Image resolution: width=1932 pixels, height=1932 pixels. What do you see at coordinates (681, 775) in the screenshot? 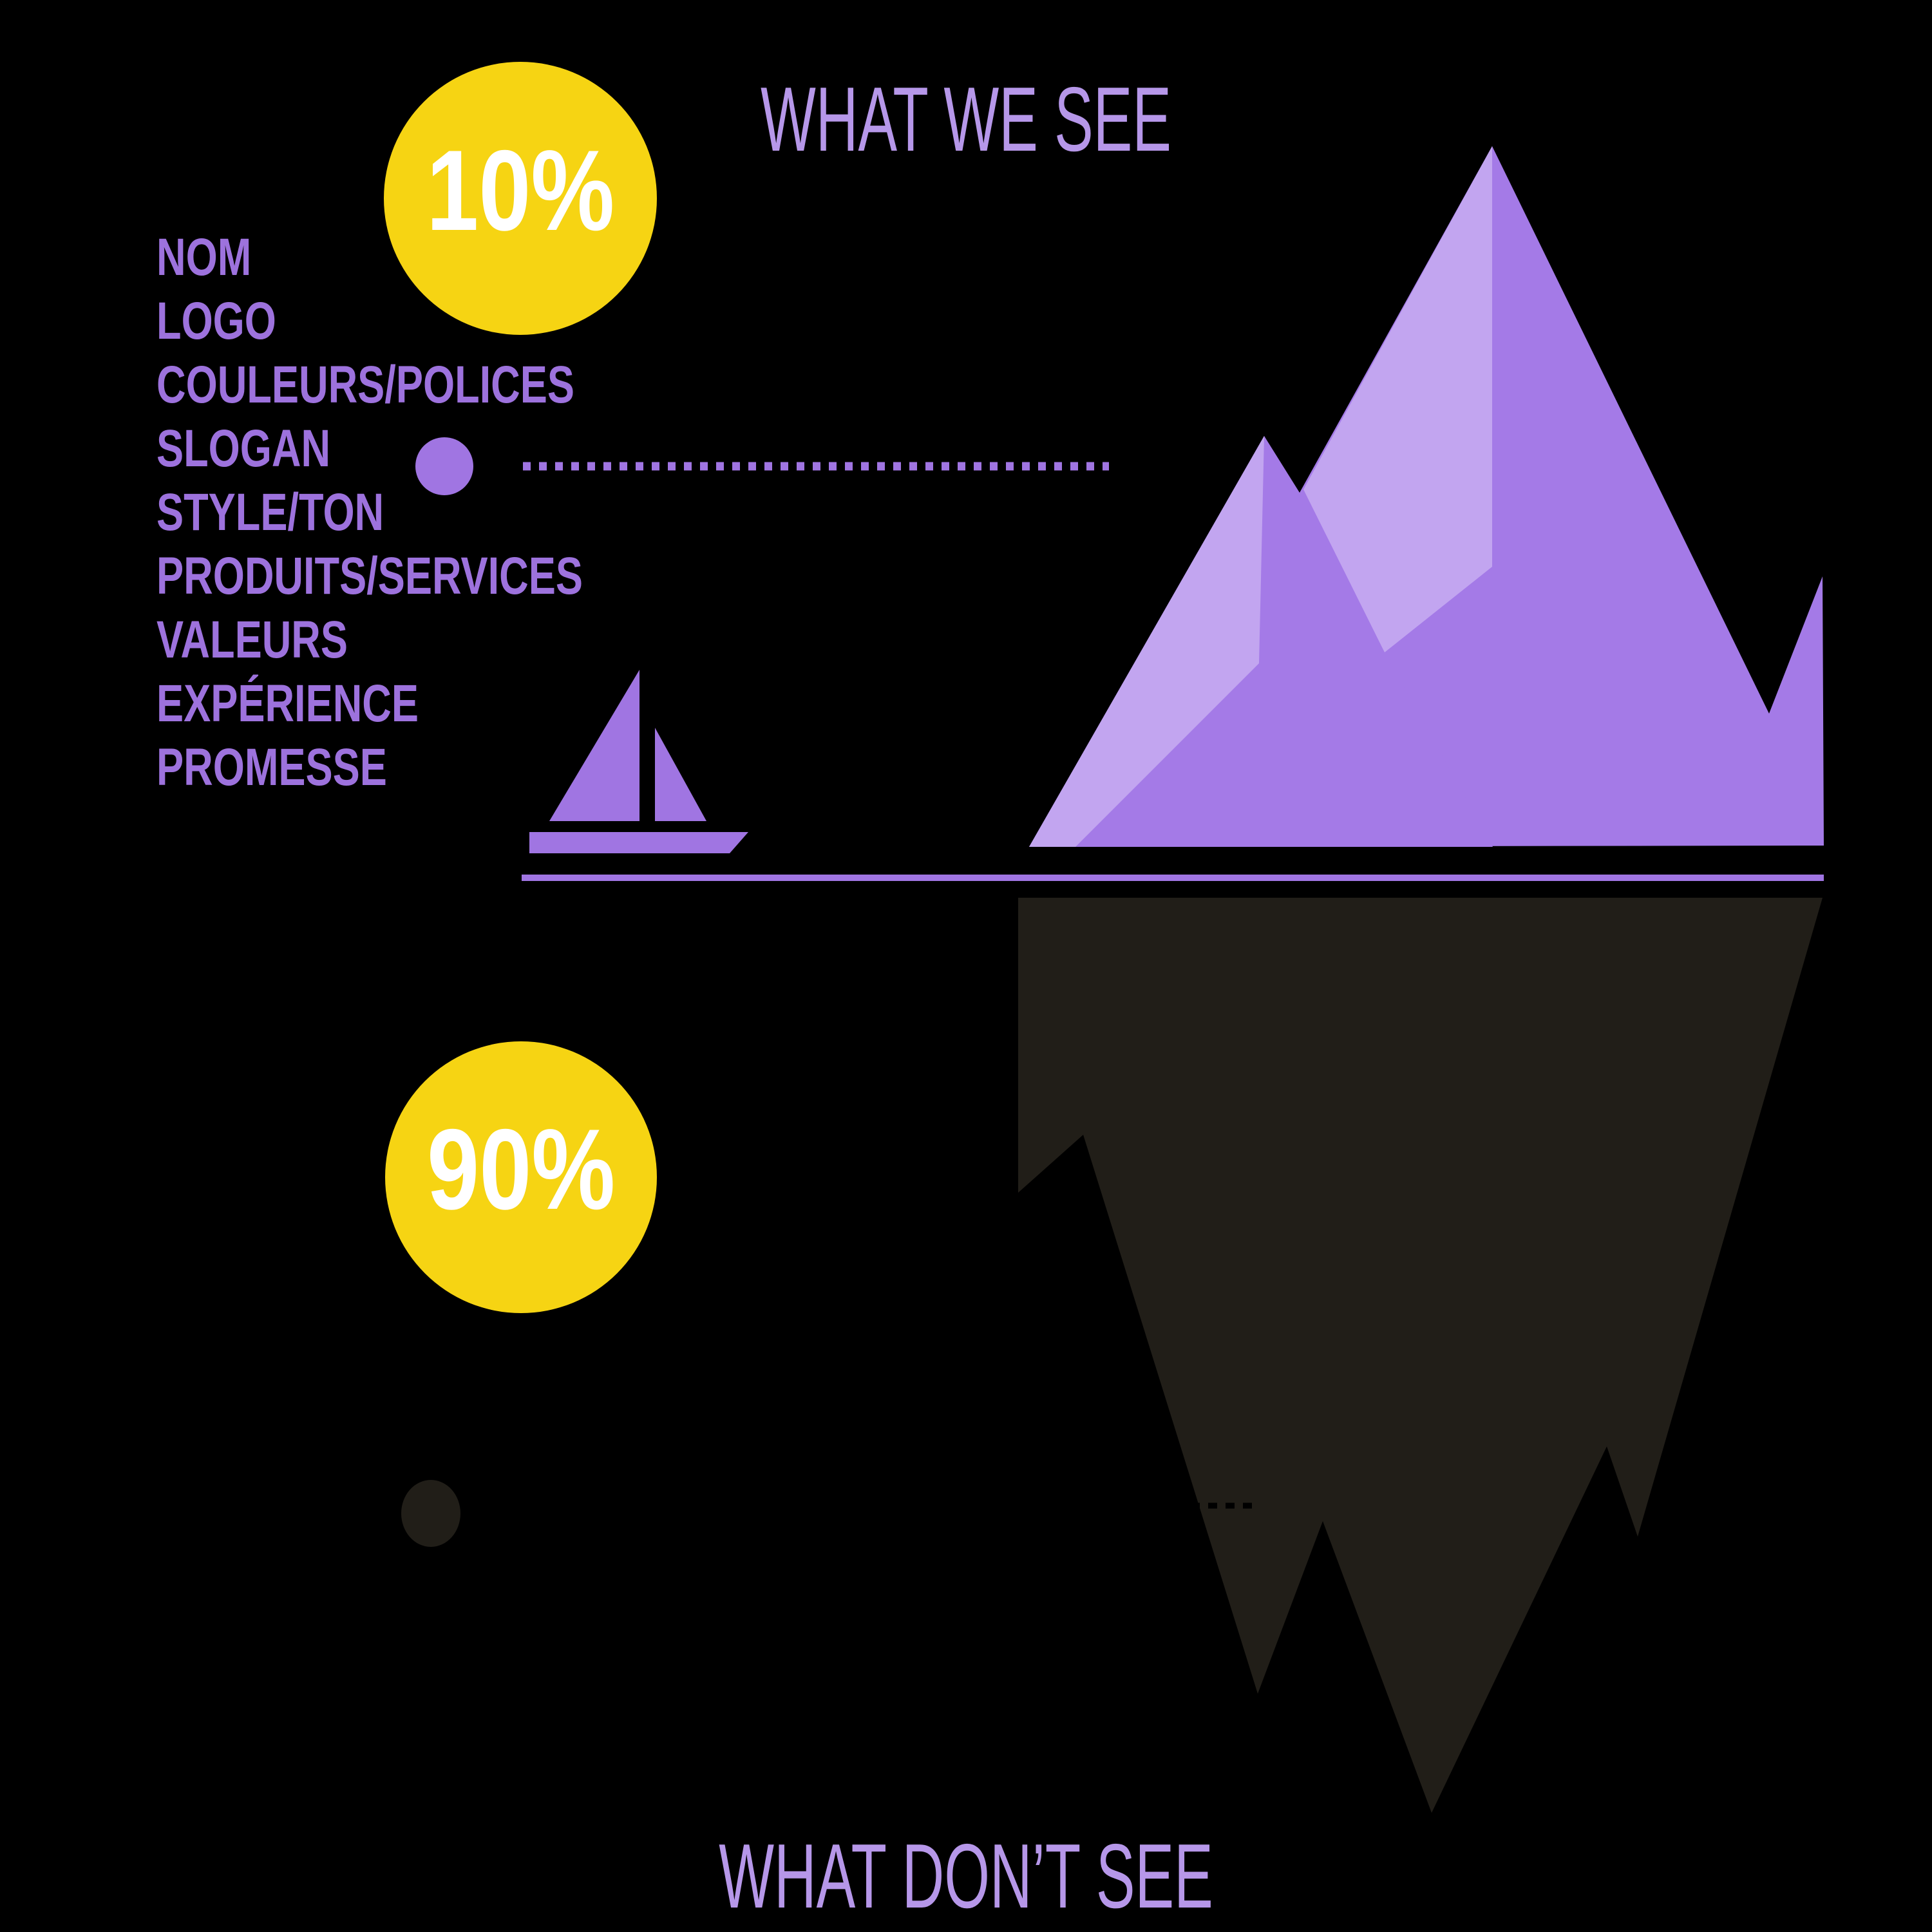
I see `sailboat-jib` at bounding box center [681, 775].